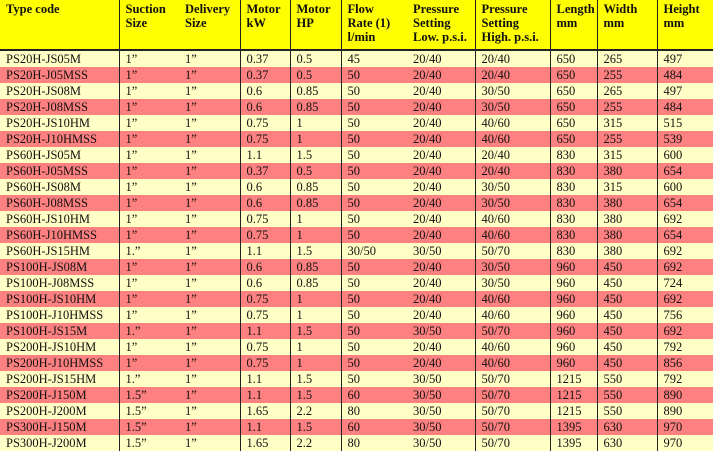 This screenshot has width=713, height=451. What do you see at coordinates (62, 9) in the screenshot?
I see `header-line: Type code` at bounding box center [62, 9].